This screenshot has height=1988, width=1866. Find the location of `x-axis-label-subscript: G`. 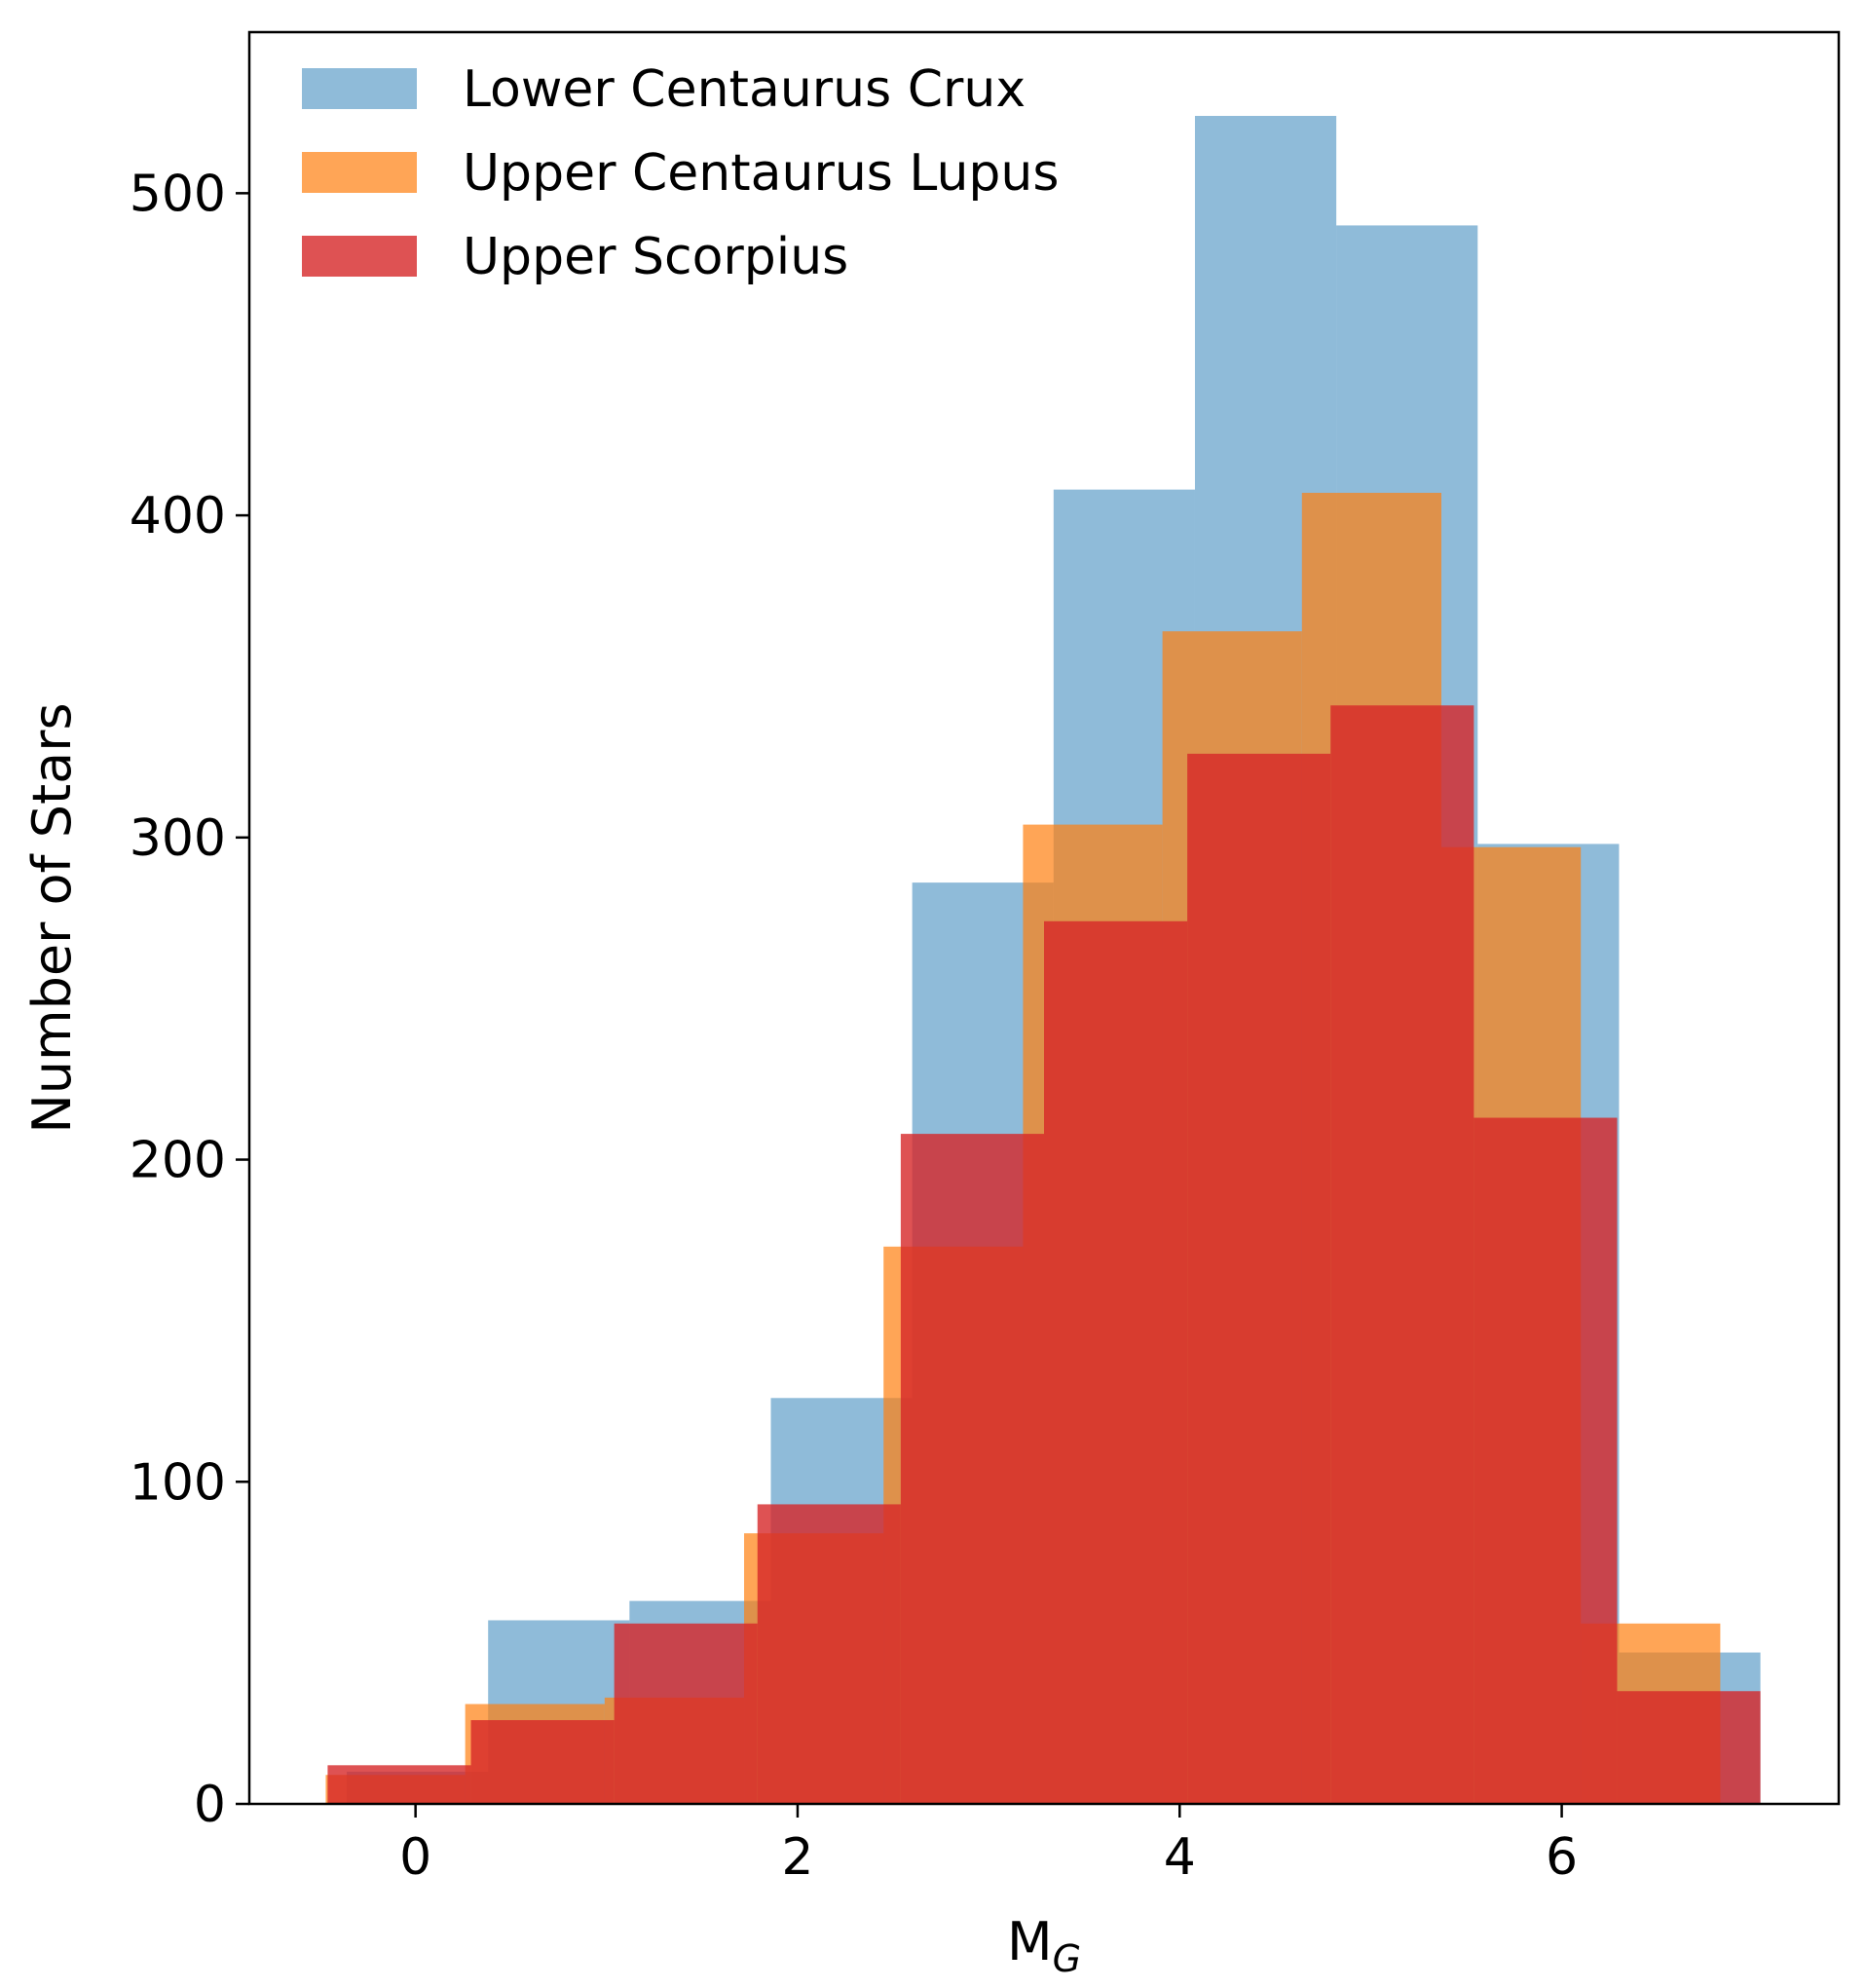

x-axis-label-subscript: G is located at coordinates (1067, 1958).